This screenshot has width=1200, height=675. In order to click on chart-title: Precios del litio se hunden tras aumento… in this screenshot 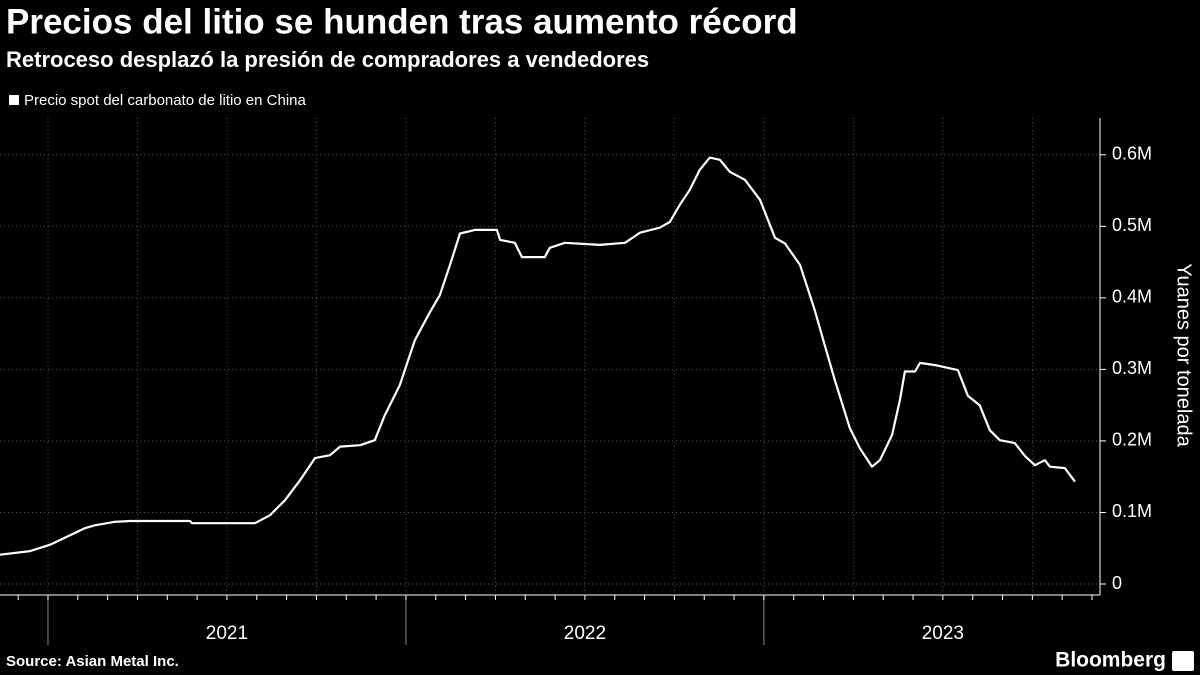, I will do `click(402, 21)`.